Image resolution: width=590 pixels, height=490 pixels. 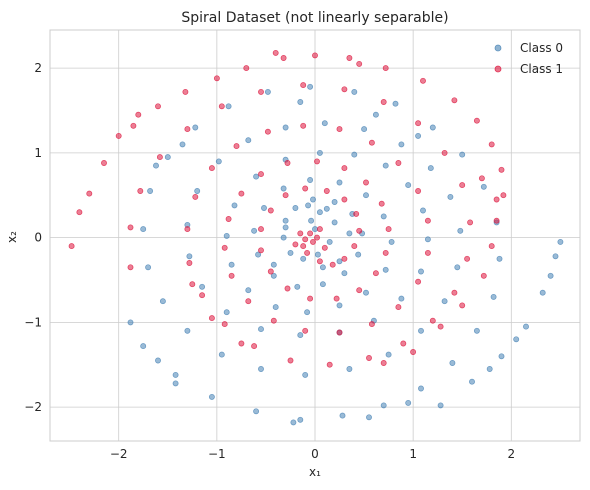 What do you see at coordinates (33, 237) in the screenshot?
I see `y-tick-labels: −2 −1 0 1 2` at bounding box center [33, 237].